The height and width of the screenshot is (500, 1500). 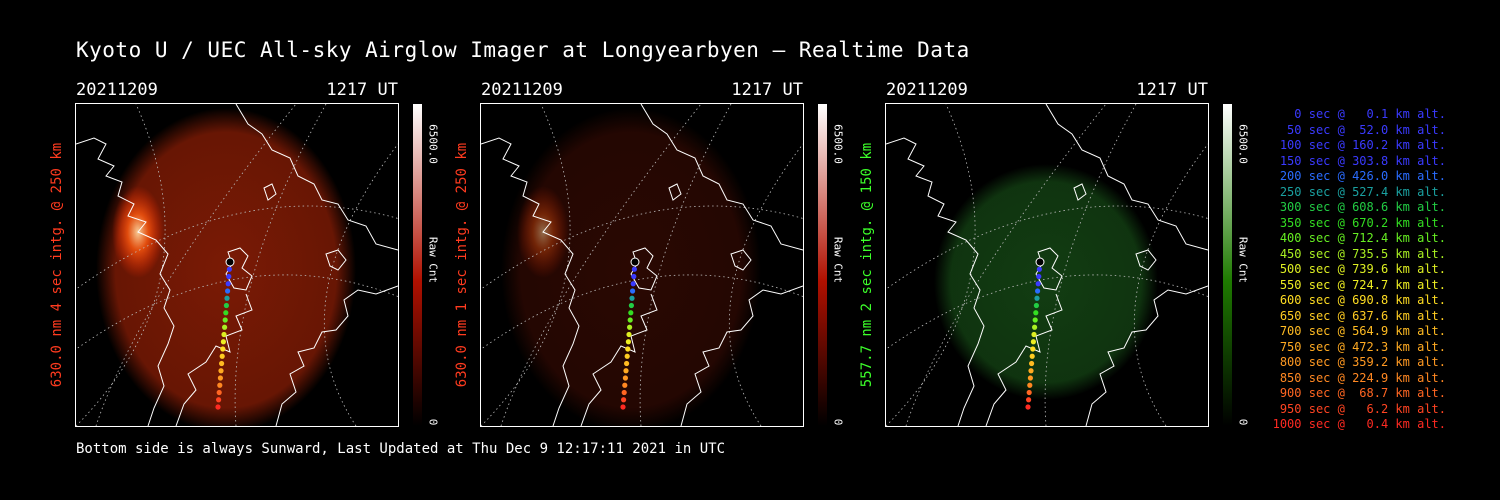 What do you see at coordinates (1362, 284) in the screenshot?
I see `legend-entry: 550 sec @ 724.7 km alt.` at bounding box center [1362, 284].